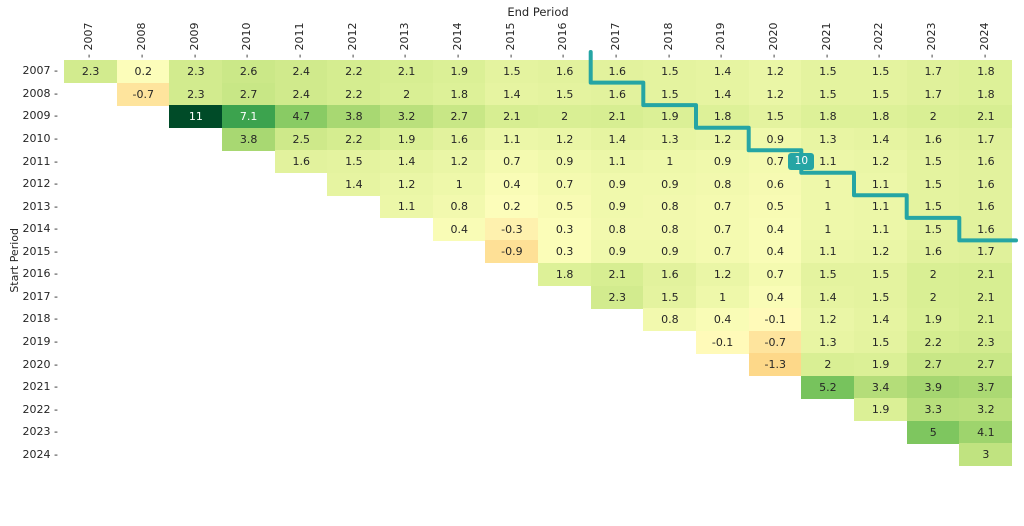 This screenshot has height=526, width=1024. I want to click on x-tick-label: - 2021, so click(826, 40).